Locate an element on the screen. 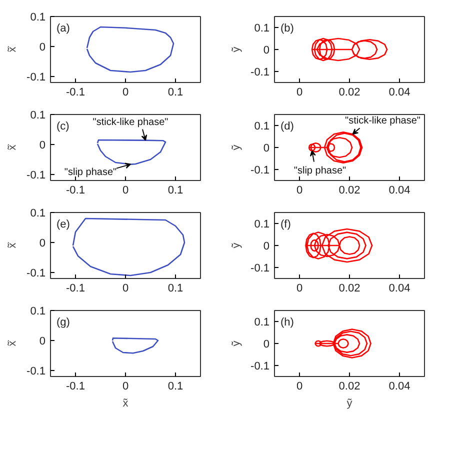  text: (c) is located at coordinates (63, 126).